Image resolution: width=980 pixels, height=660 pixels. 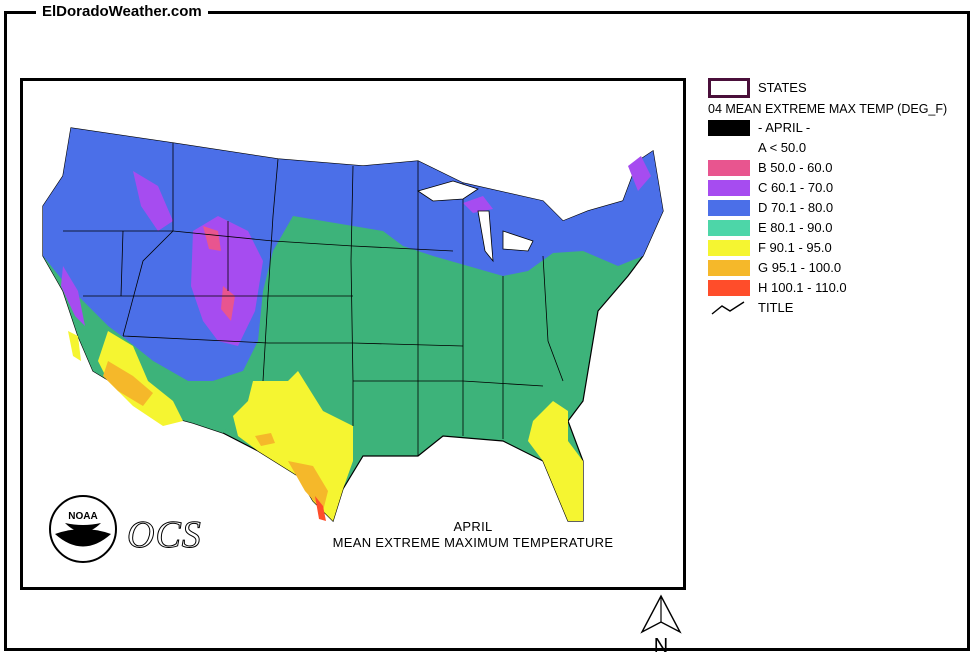 I want to click on legend-states-row: STATES, so click(x=842, y=88).